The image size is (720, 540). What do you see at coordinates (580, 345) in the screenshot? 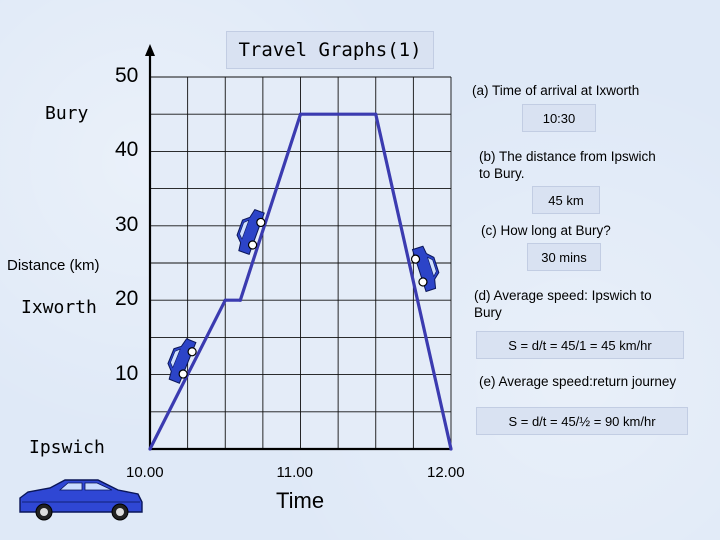
I see `answer-d: S = d/t = 45/1 = 45 km/hr` at bounding box center [580, 345].